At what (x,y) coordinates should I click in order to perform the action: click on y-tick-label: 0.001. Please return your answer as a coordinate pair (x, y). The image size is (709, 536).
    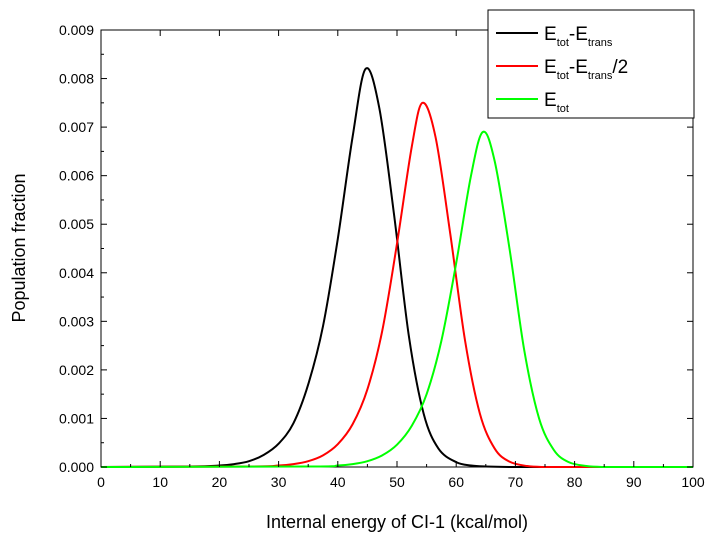
    Looking at the image, I should click on (76, 418).